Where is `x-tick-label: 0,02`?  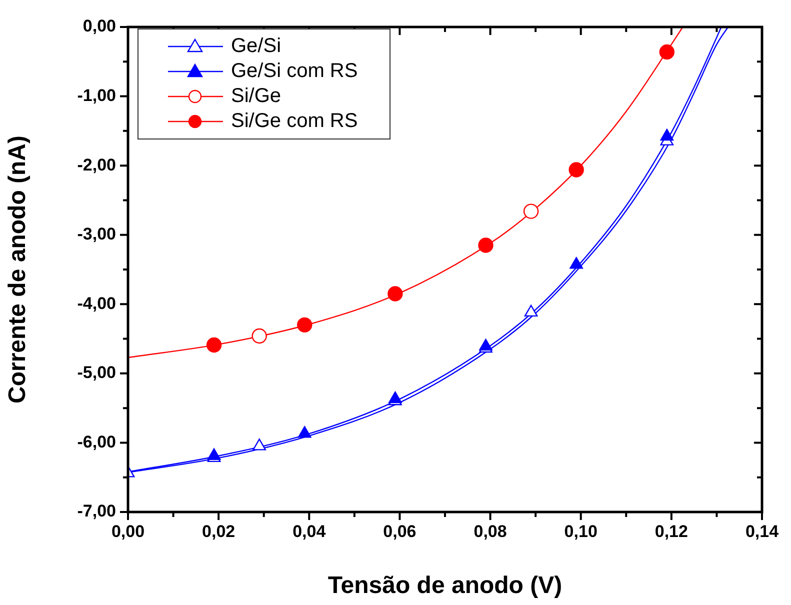 x-tick-label: 0,02 is located at coordinates (219, 531).